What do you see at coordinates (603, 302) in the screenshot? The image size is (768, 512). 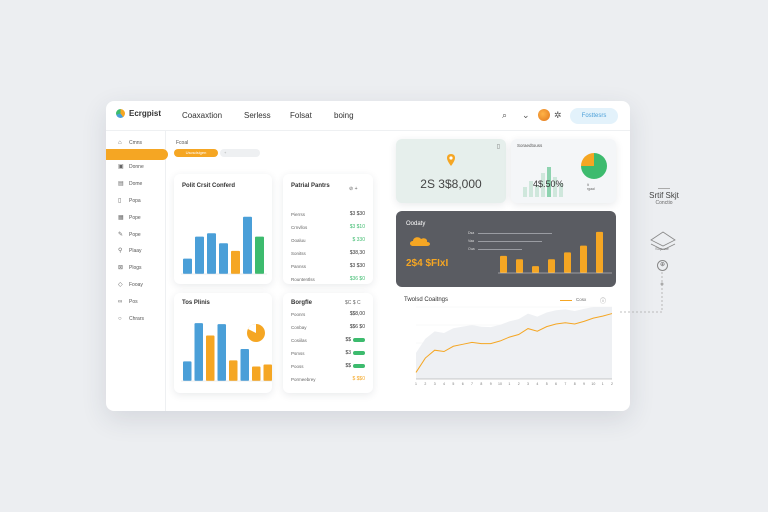 I see `info-icon: ⓘ` at bounding box center [603, 302].